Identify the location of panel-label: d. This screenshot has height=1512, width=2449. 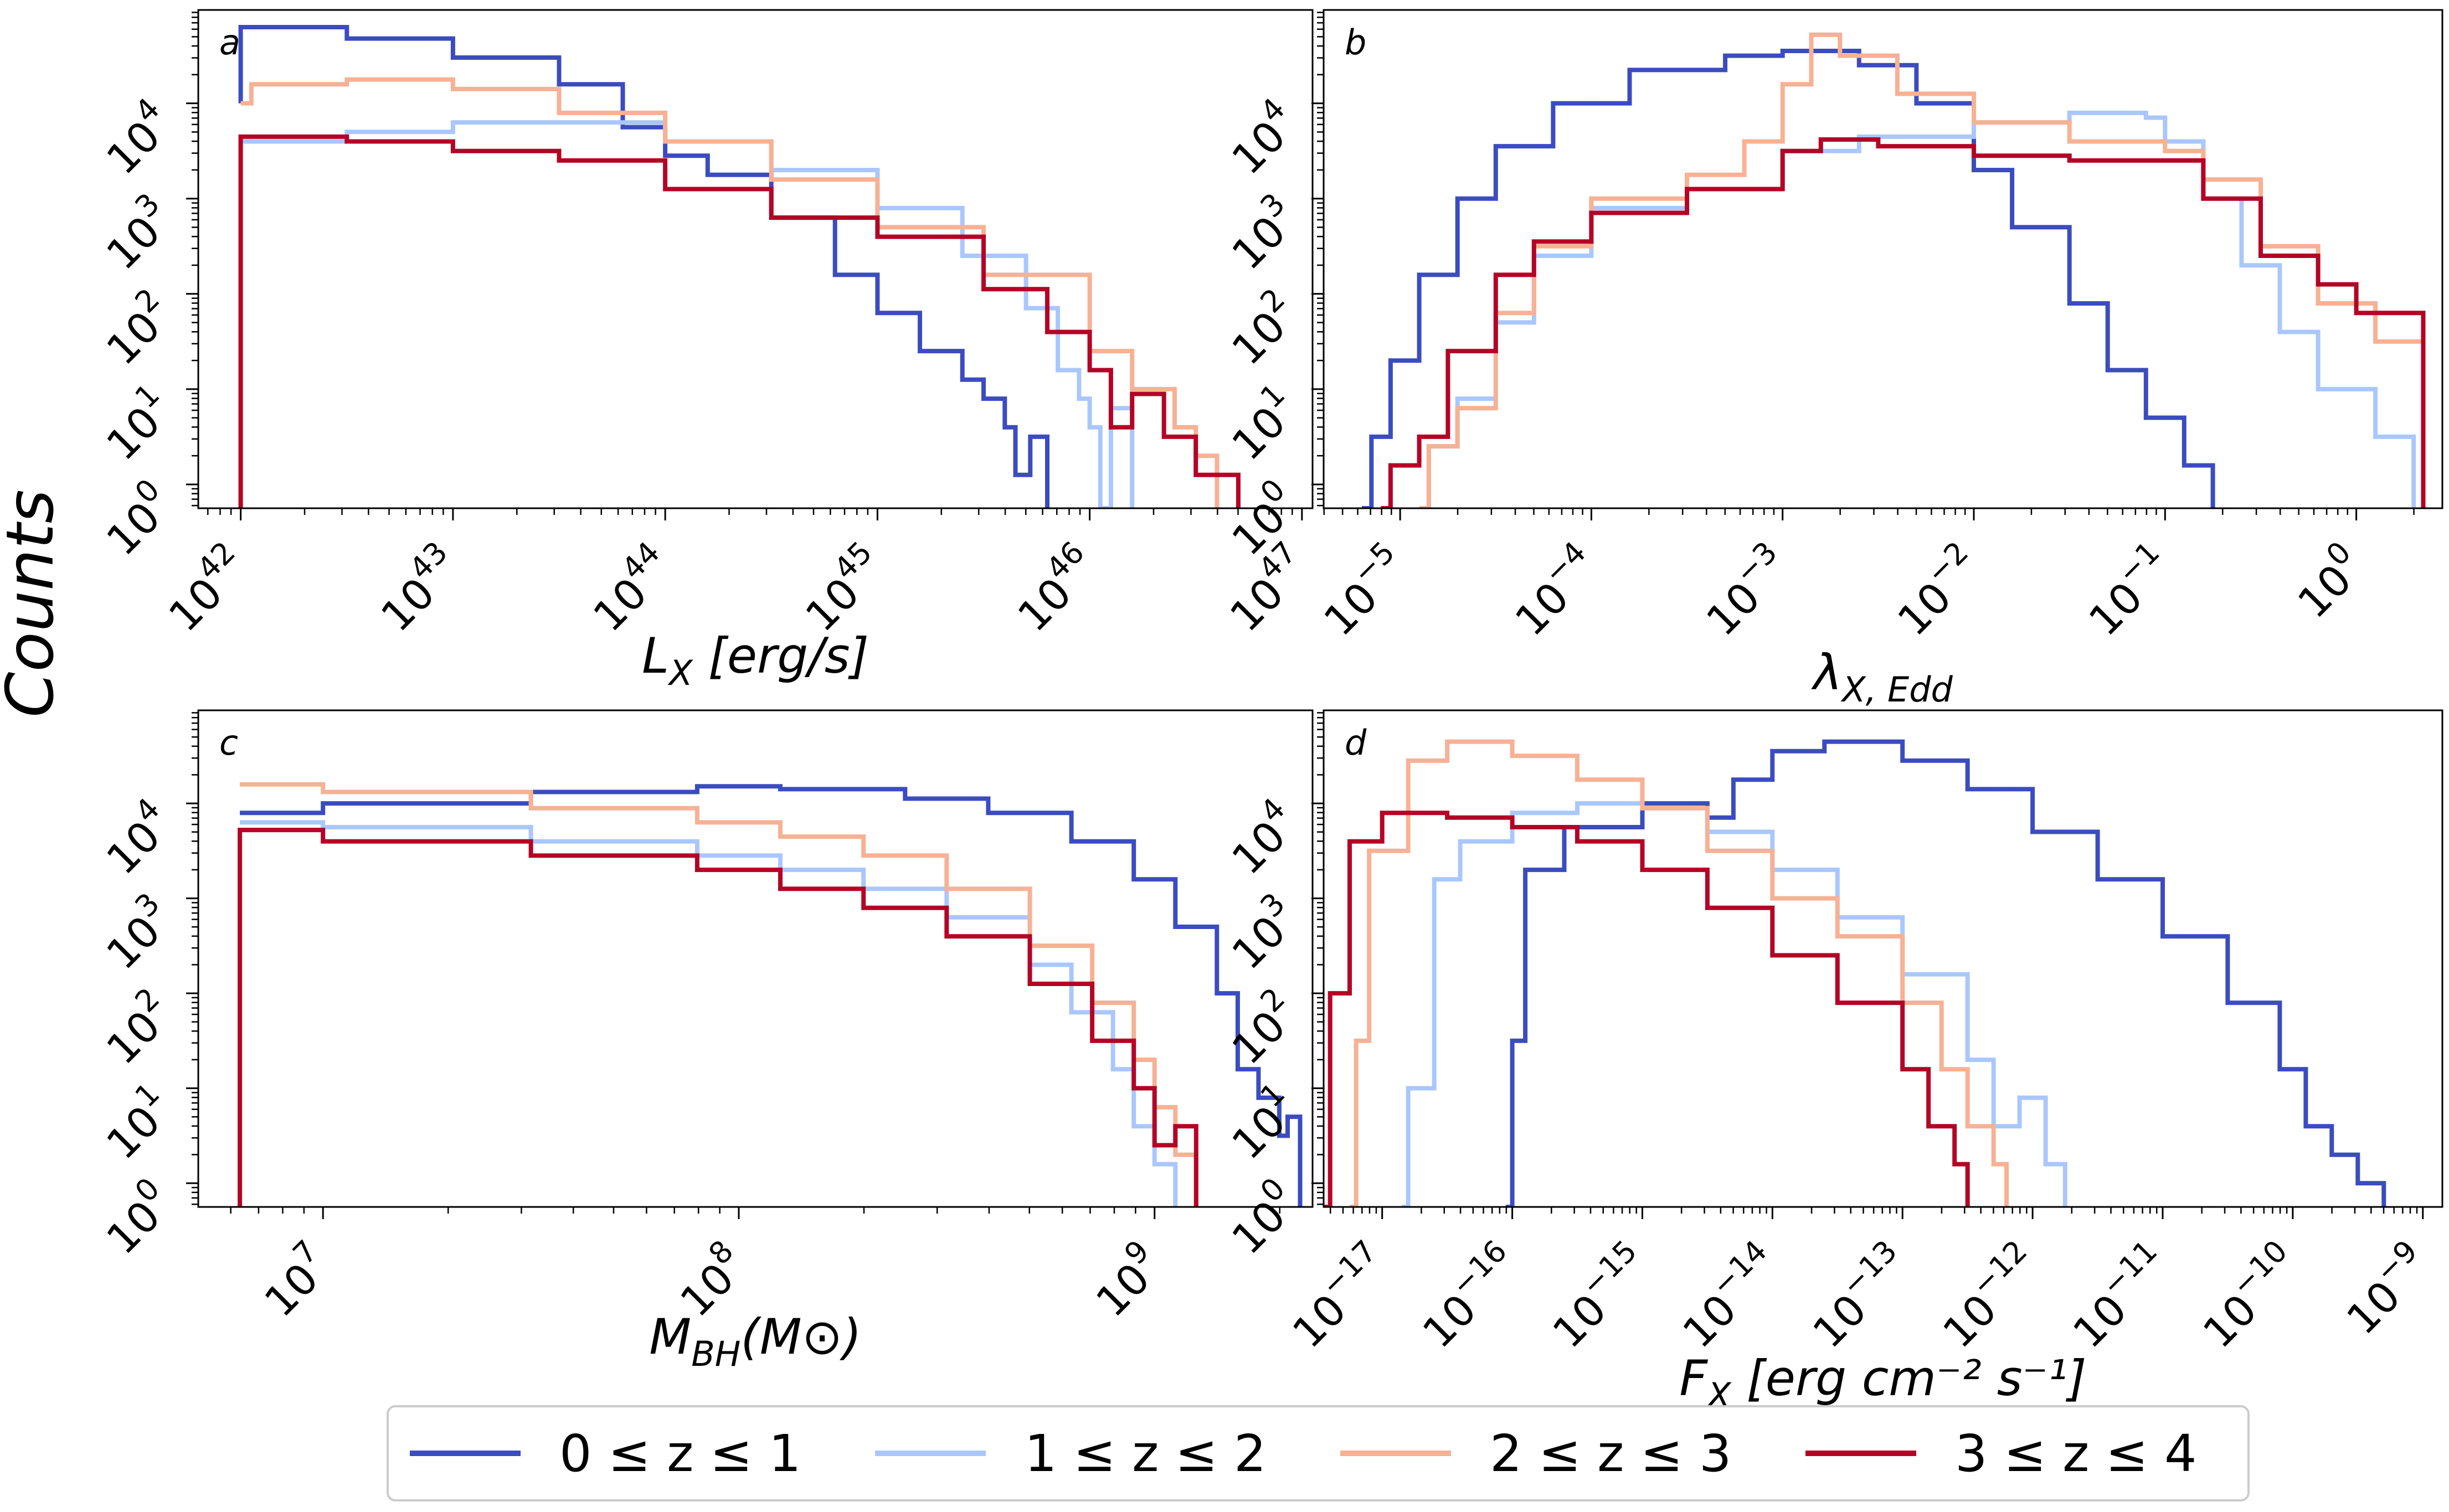
(1356, 743).